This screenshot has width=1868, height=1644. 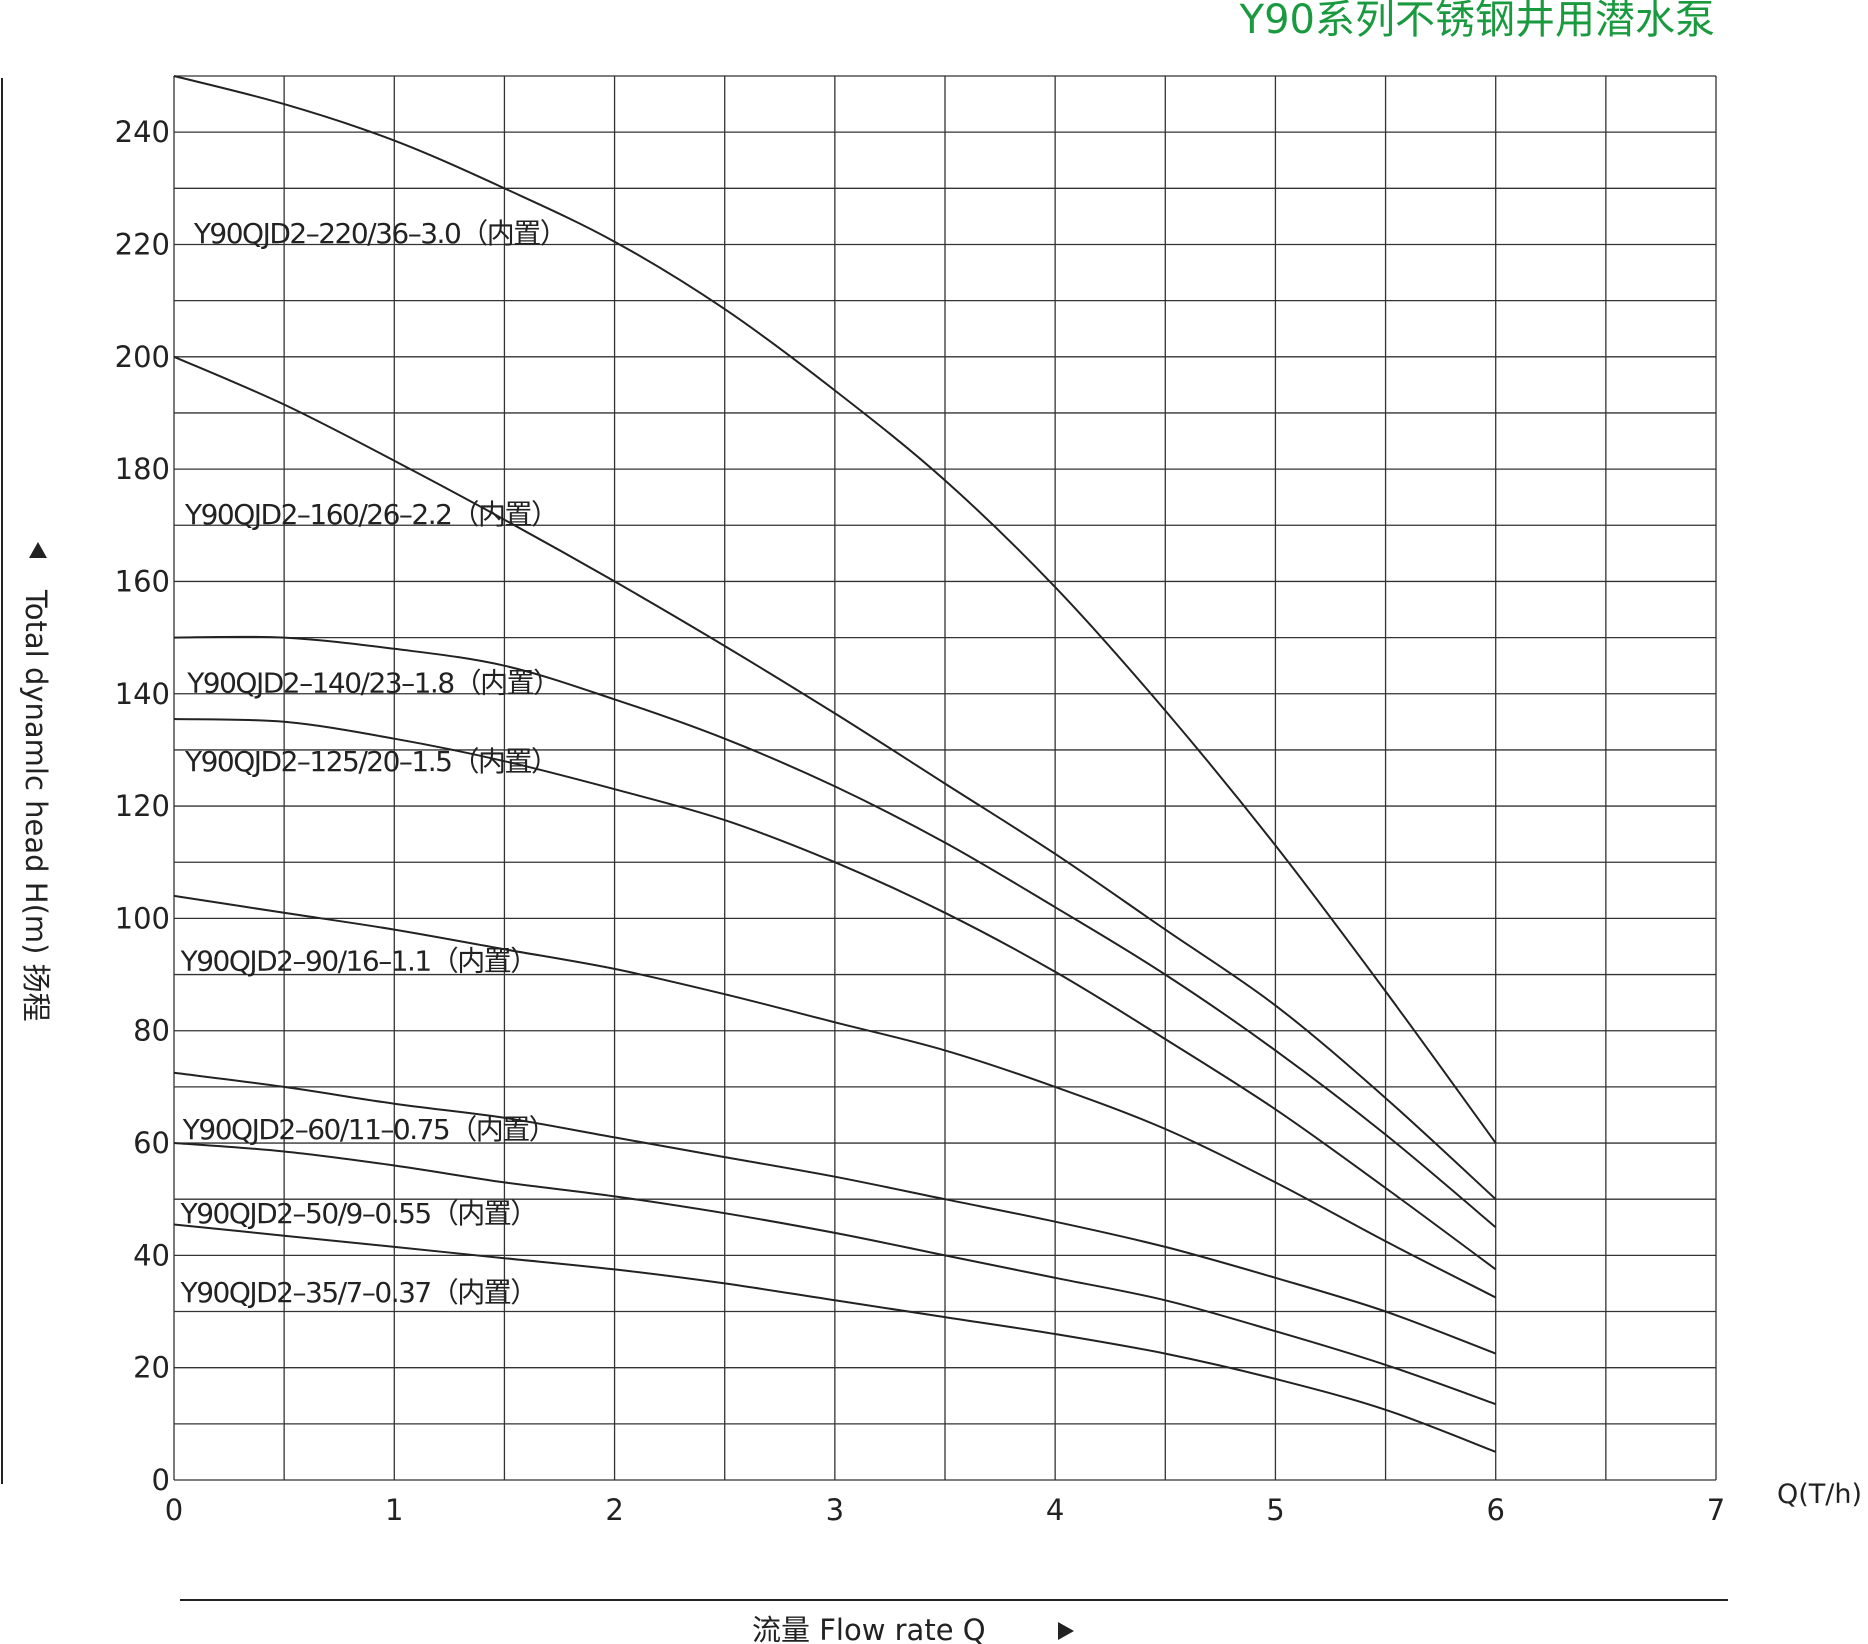 I want to click on y-tick-label: 120, so click(x=142, y=806).